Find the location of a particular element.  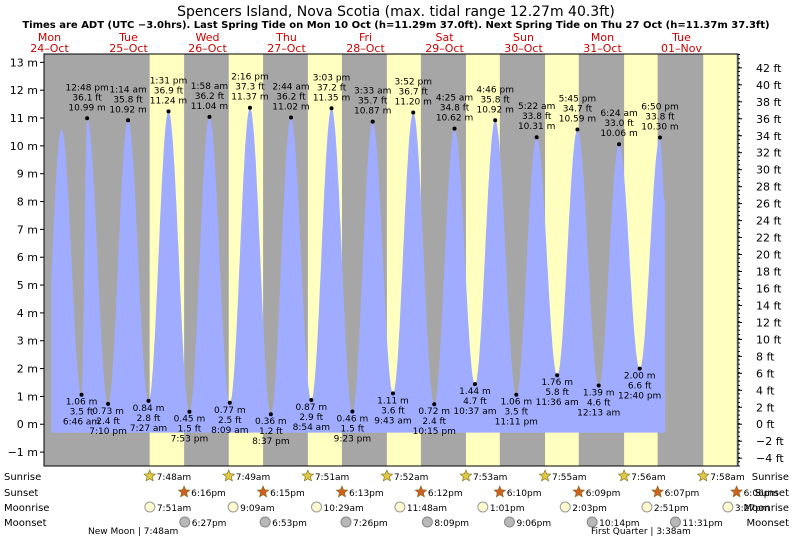

day-date: 26–Oct is located at coordinates (207, 48).